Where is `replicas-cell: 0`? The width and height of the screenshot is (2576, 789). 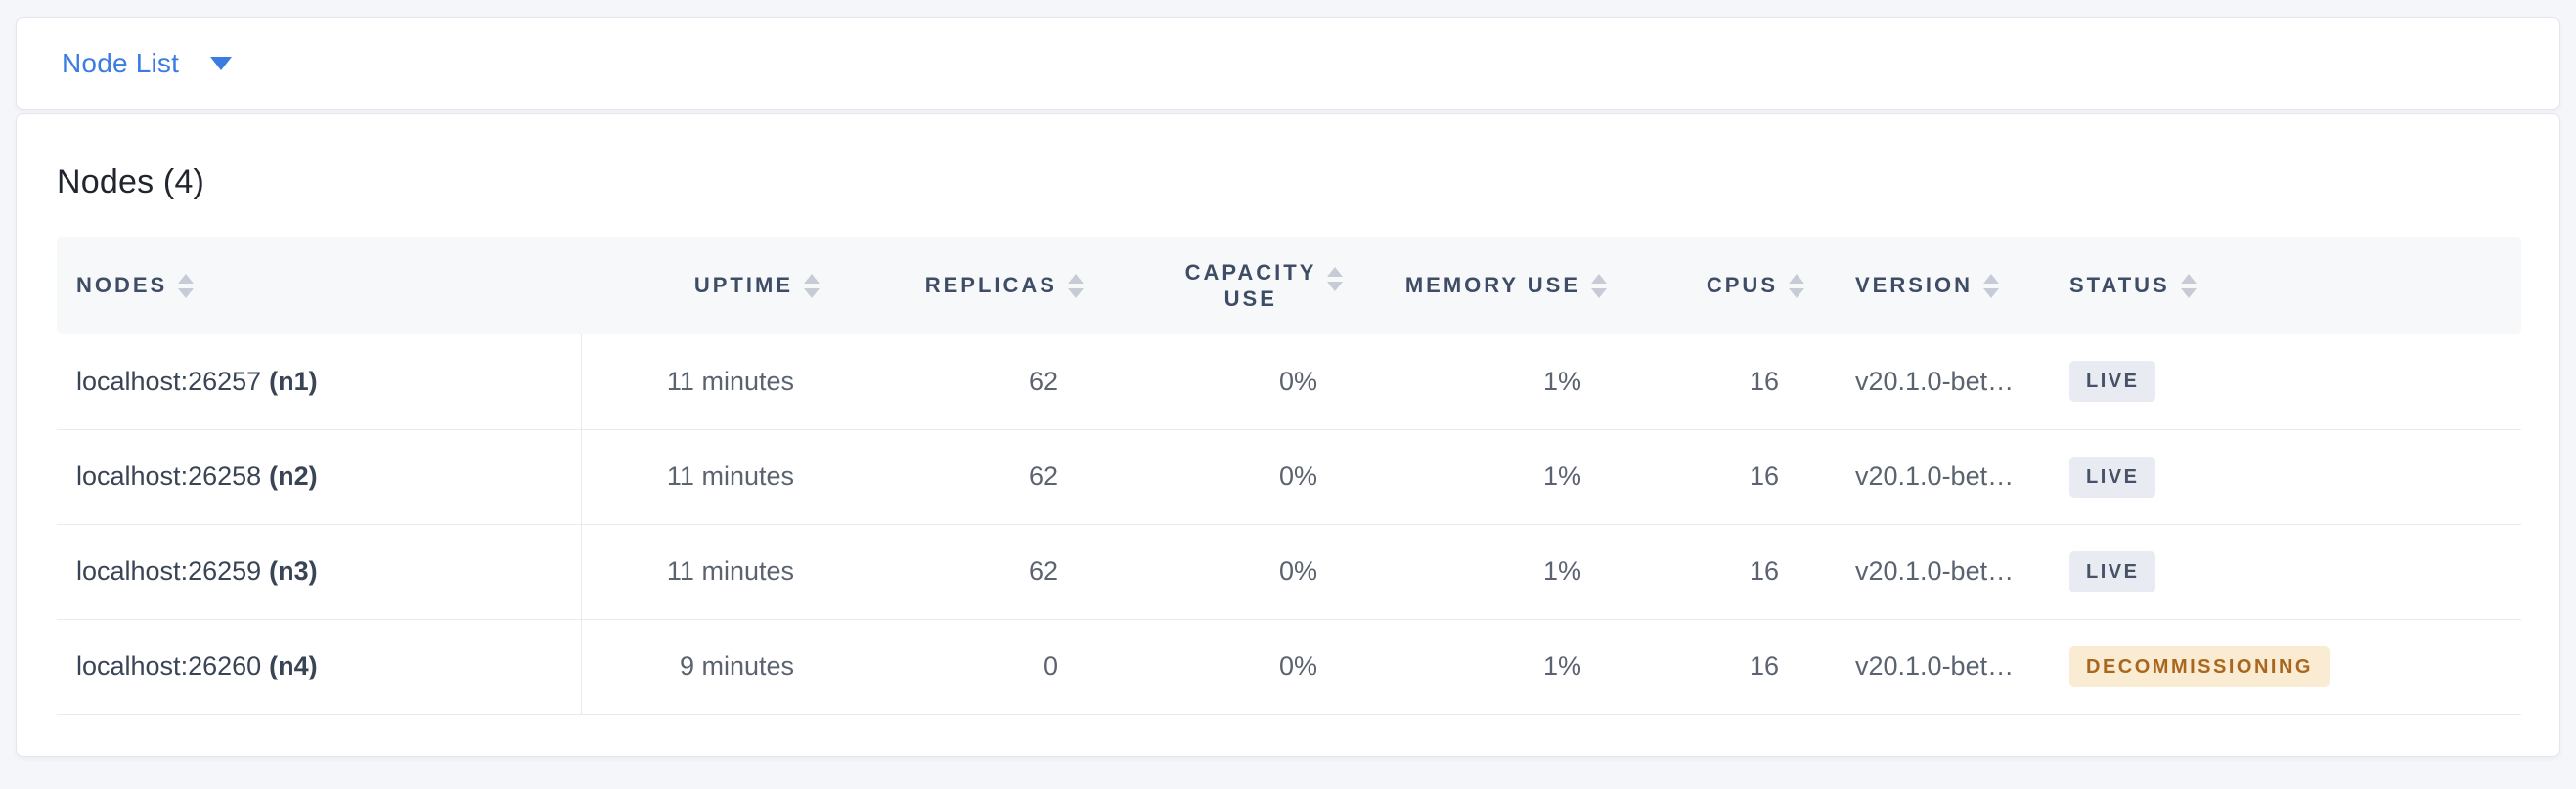 replicas-cell: 0 is located at coordinates (1051, 665).